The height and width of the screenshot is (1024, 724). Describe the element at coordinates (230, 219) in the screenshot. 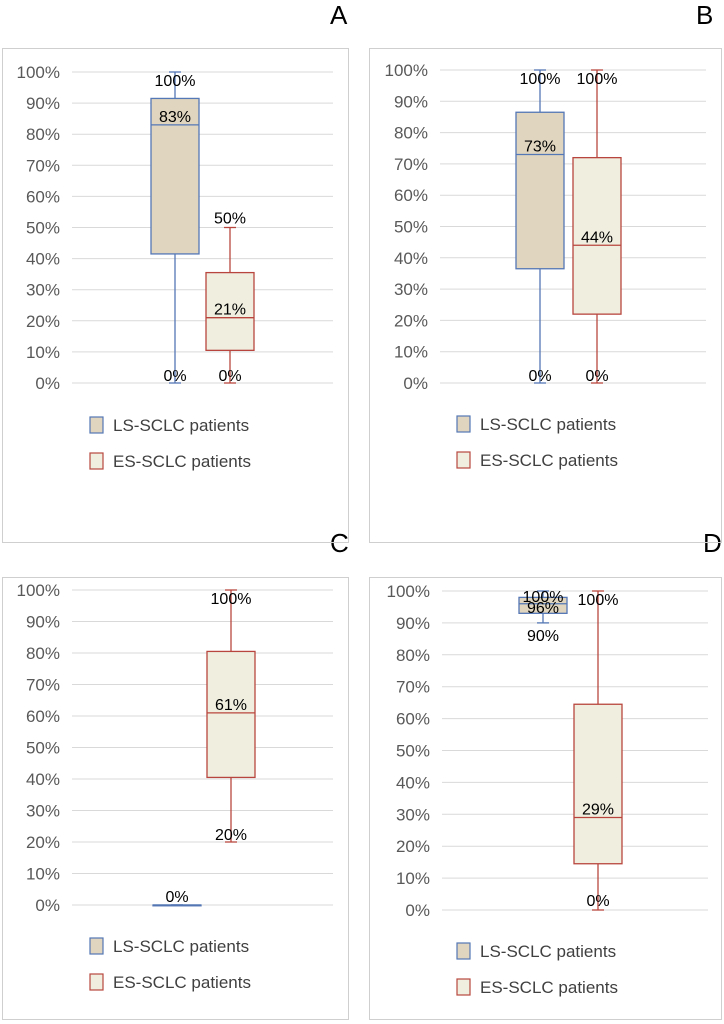

I see `data-label: 50%` at that location.